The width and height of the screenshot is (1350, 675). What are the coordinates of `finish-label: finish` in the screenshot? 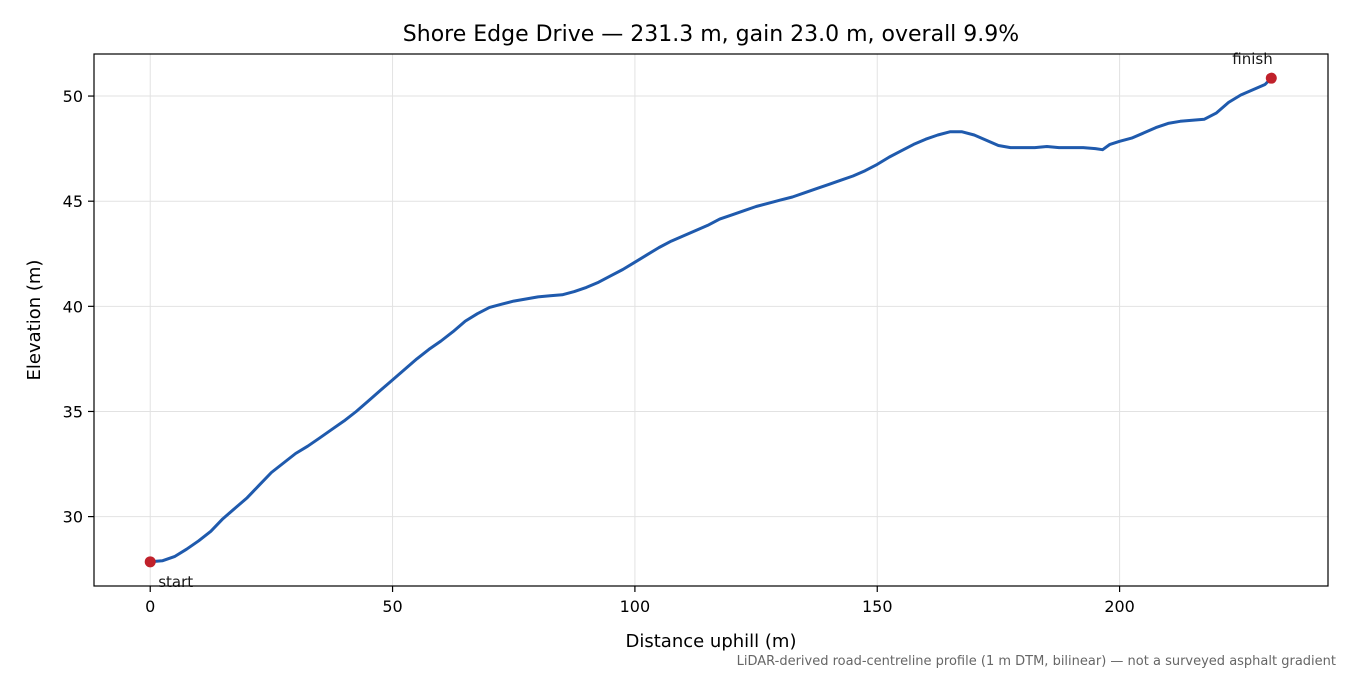 It's located at (1252, 59).